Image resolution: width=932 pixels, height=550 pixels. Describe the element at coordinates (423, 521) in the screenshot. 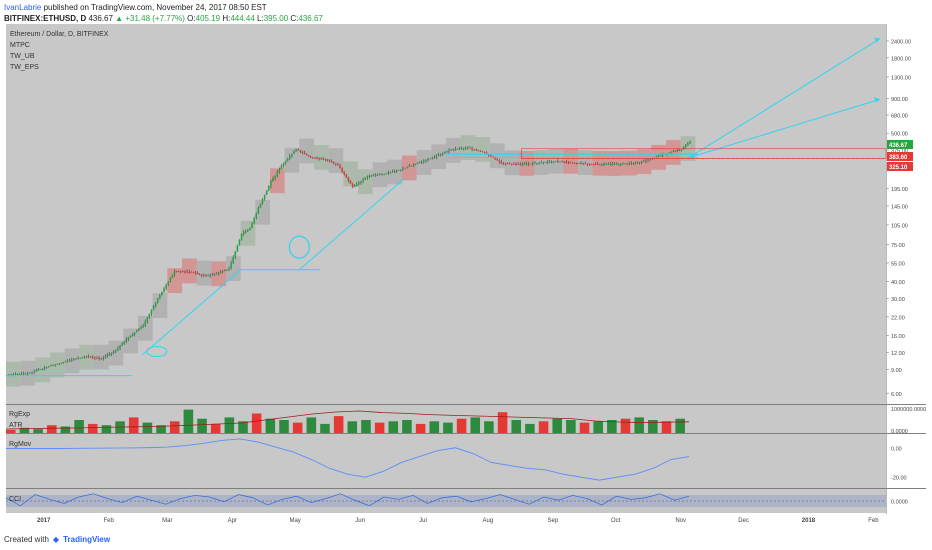

I see `x-tick-label: Jul` at that location.